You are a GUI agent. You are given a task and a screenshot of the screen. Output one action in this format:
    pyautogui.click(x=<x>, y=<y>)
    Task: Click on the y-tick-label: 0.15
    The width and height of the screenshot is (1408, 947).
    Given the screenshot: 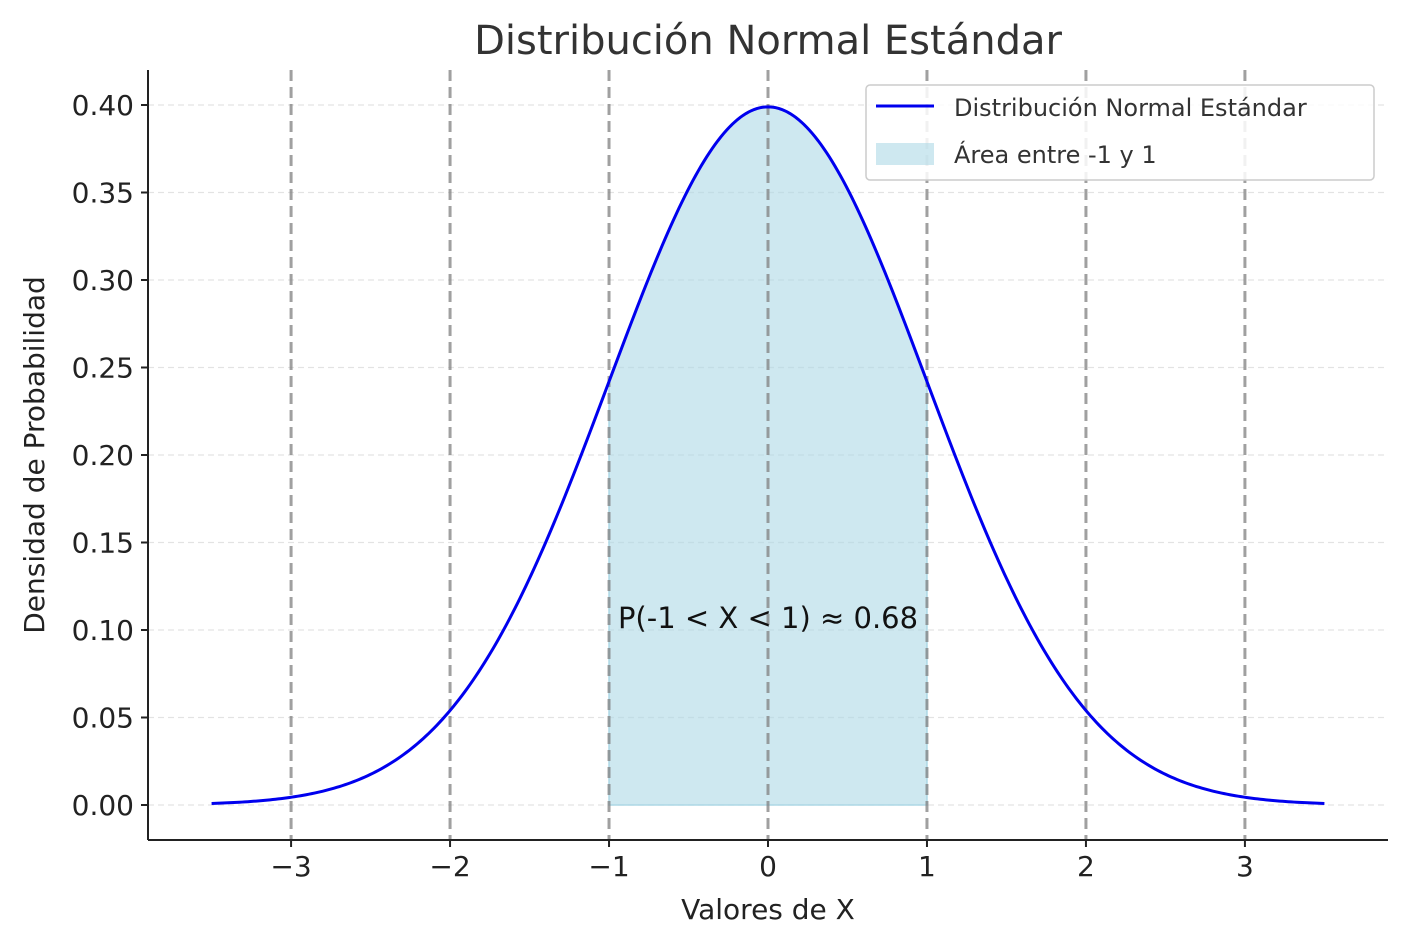 What is the action you would take?
    pyautogui.click(x=103, y=543)
    